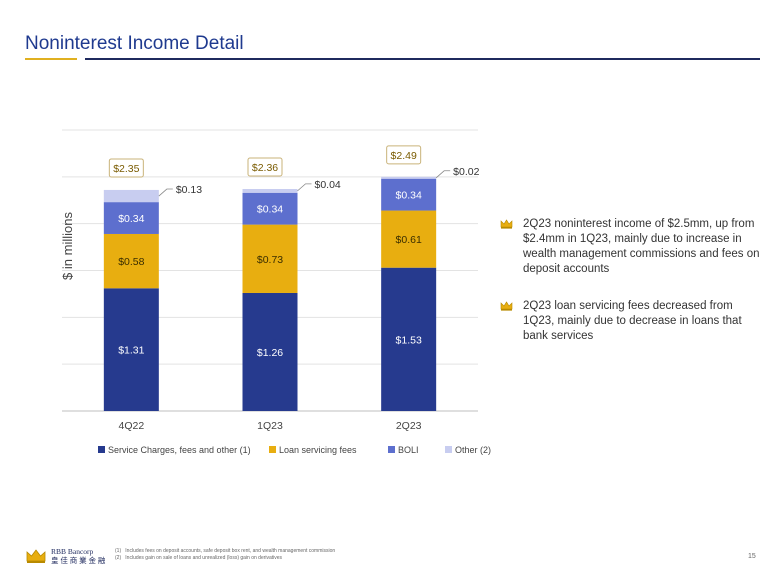 This screenshot has width=775, height=581. Describe the element at coordinates (134, 43) in the screenshot. I see `page-title: Noninterest Income Detail` at that location.